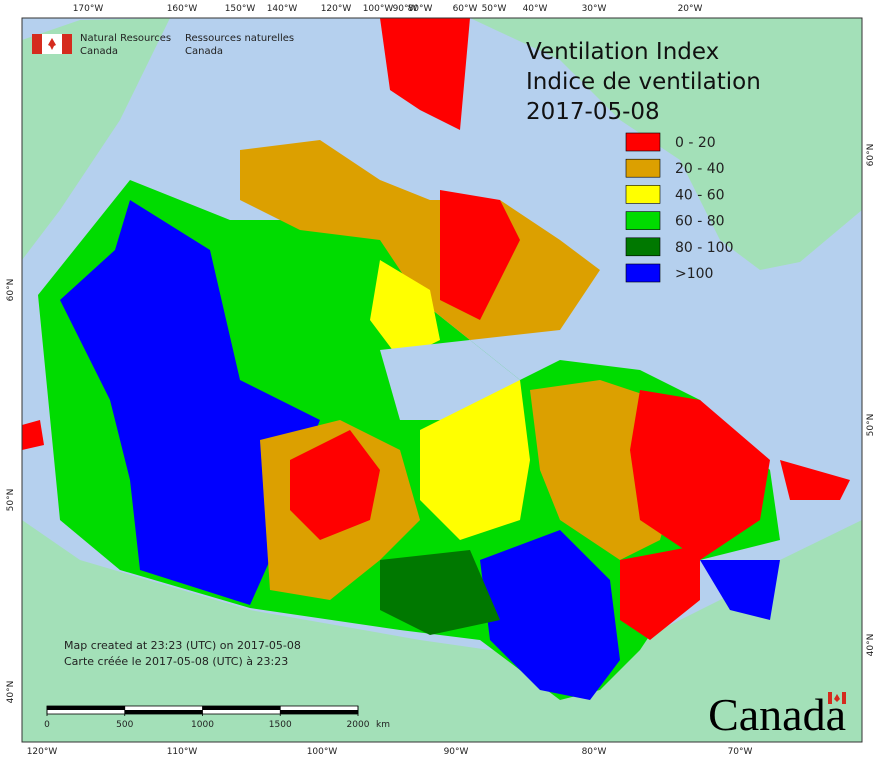 The image size is (880, 764). What do you see at coordinates (700, 195) in the screenshot?
I see `legend-label: 40 - 60` at bounding box center [700, 195].